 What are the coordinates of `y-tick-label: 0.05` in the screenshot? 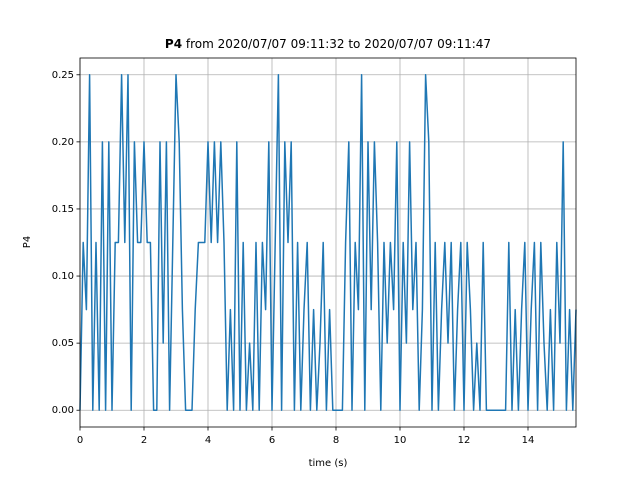 It's located at (63, 343).